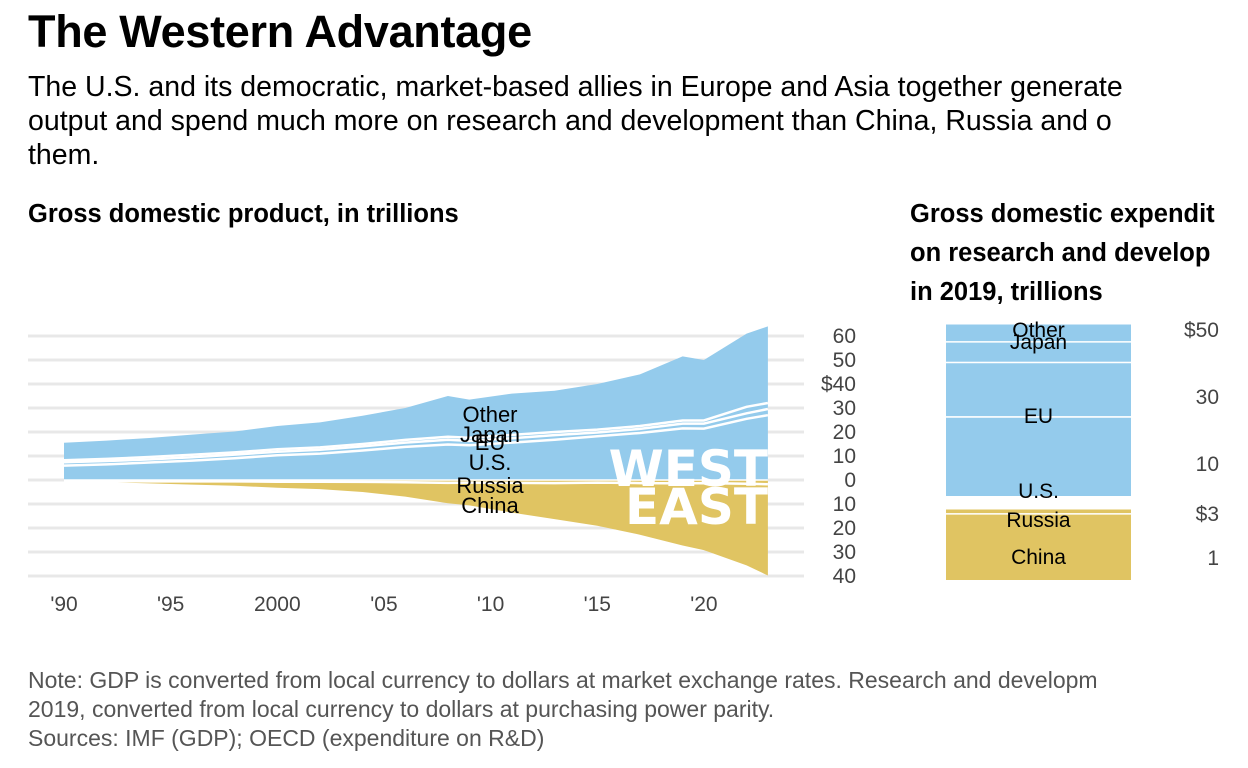 This screenshot has width=1248, height=768. What do you see at coordinates (597, 604) in the screenshot?
I see `x-tick-label: '15` at bounding box center [597, 604].